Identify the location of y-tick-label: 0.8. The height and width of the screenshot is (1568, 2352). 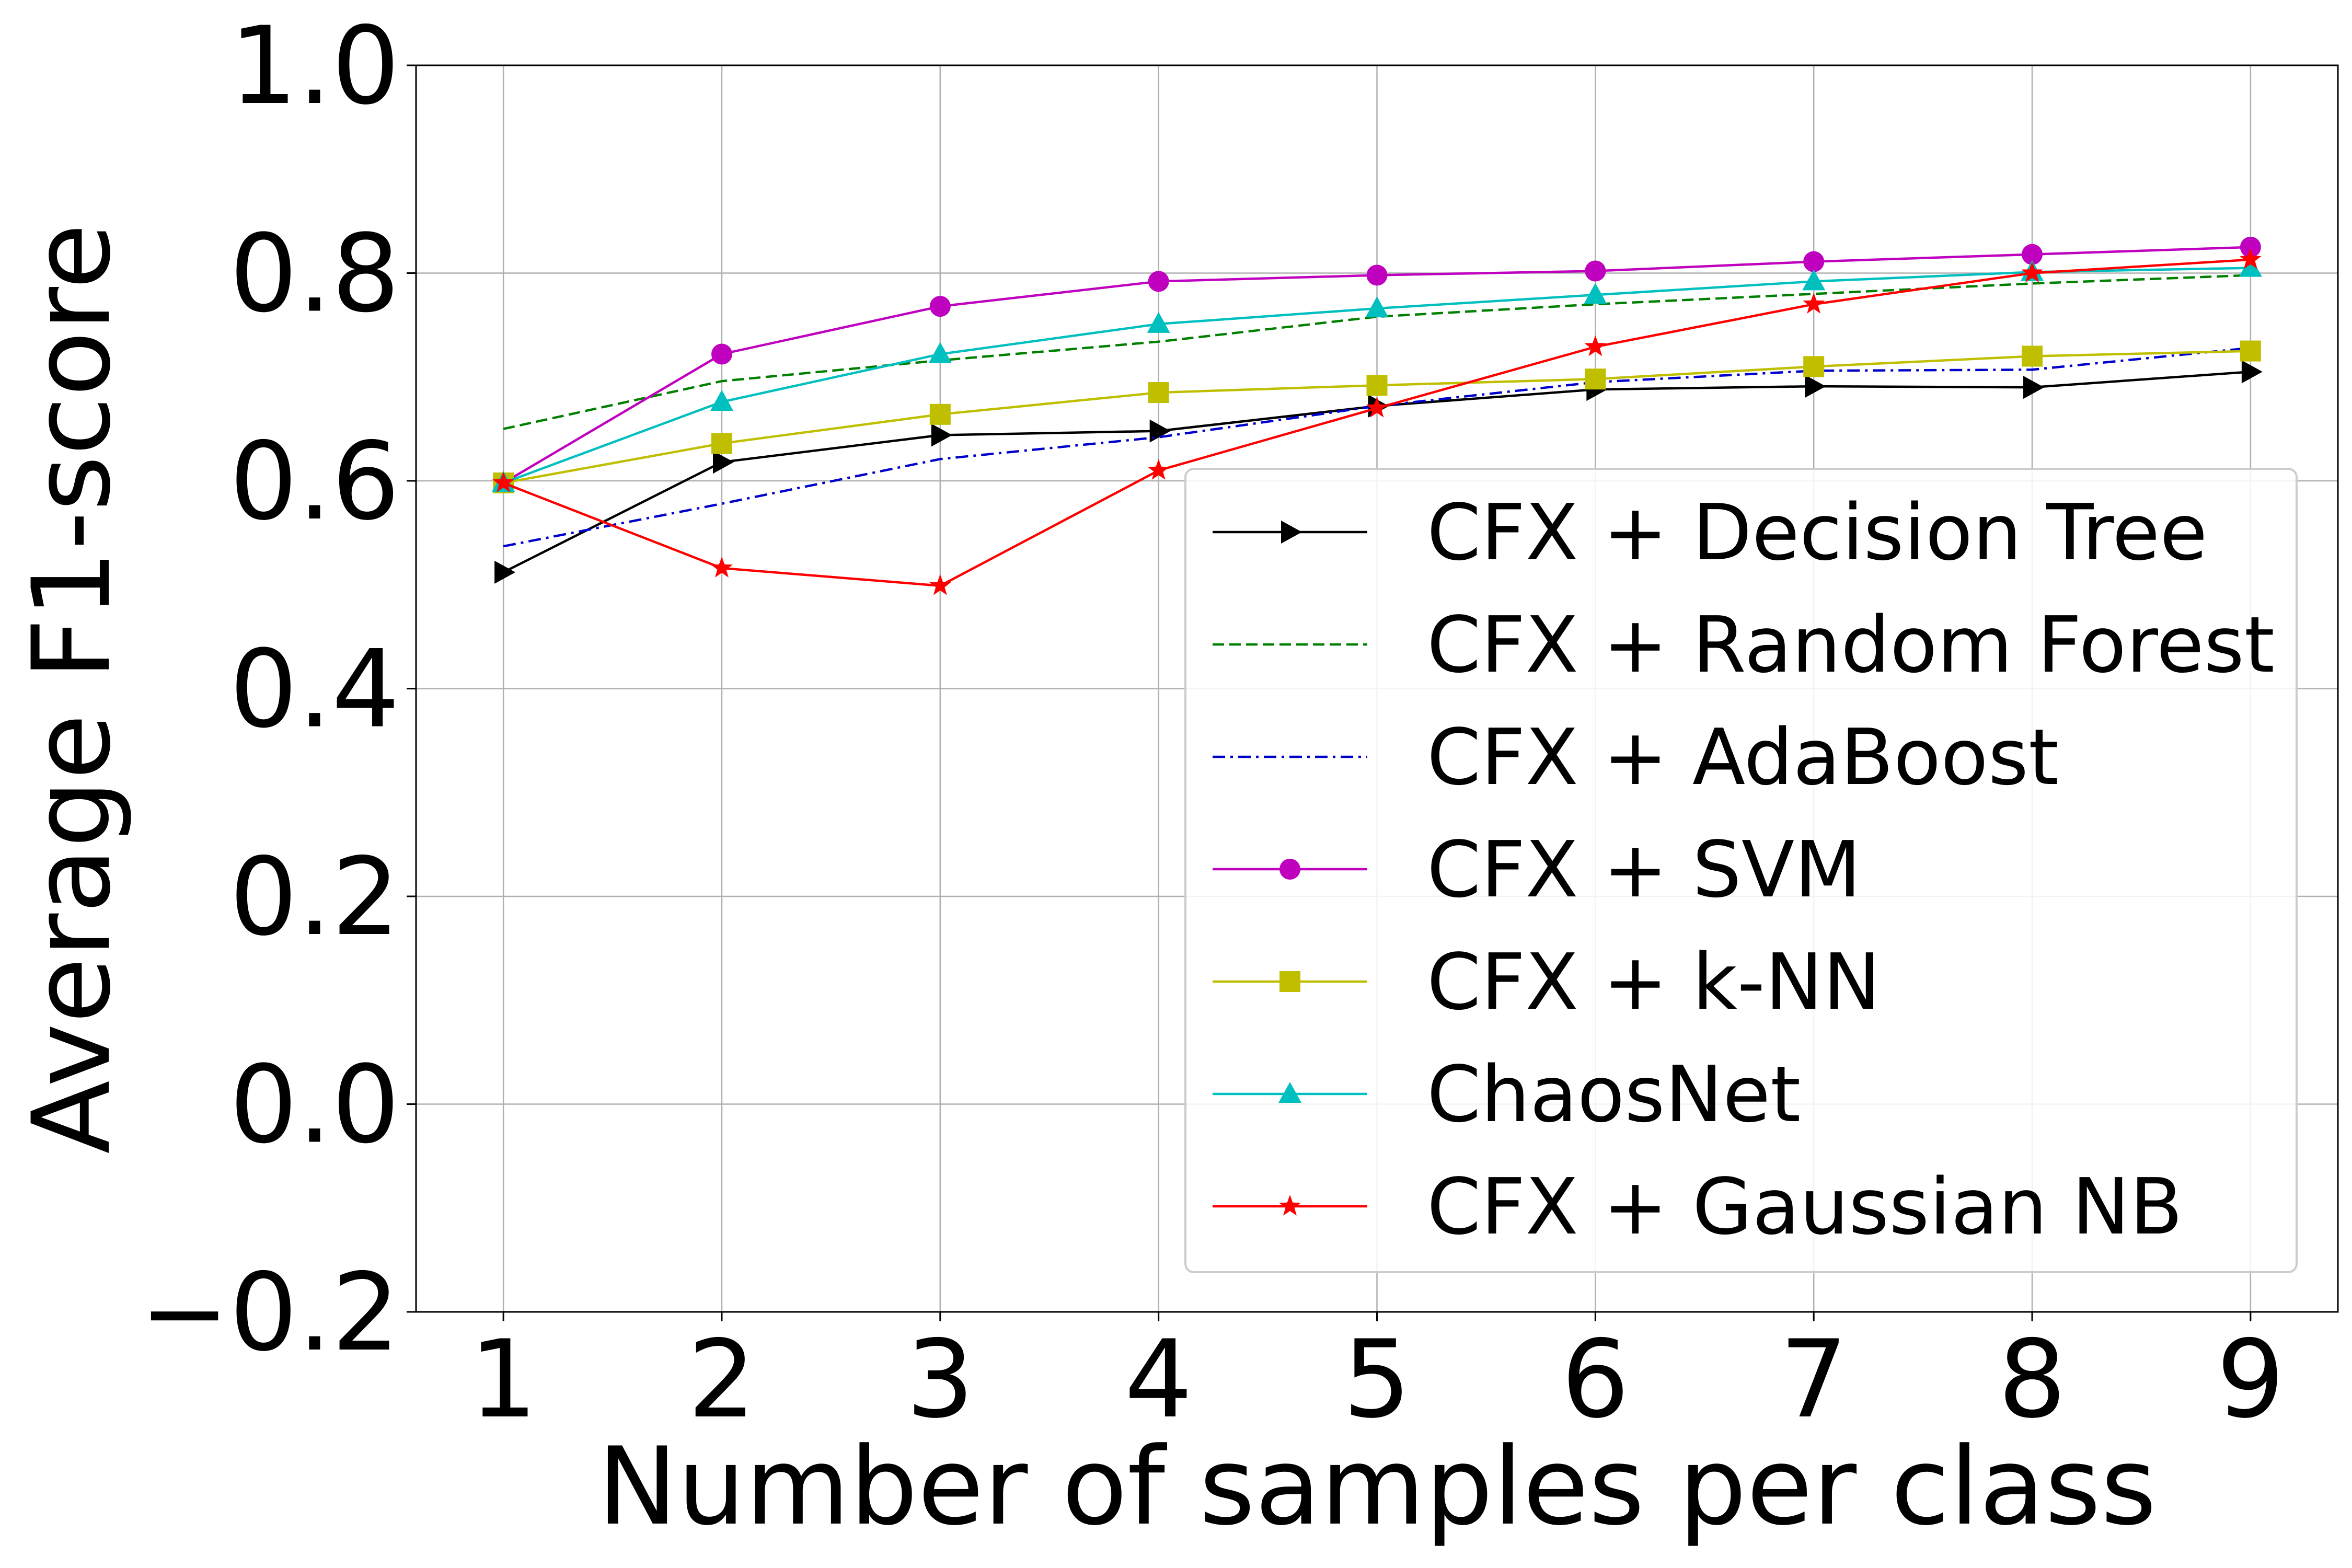
(314, 274).